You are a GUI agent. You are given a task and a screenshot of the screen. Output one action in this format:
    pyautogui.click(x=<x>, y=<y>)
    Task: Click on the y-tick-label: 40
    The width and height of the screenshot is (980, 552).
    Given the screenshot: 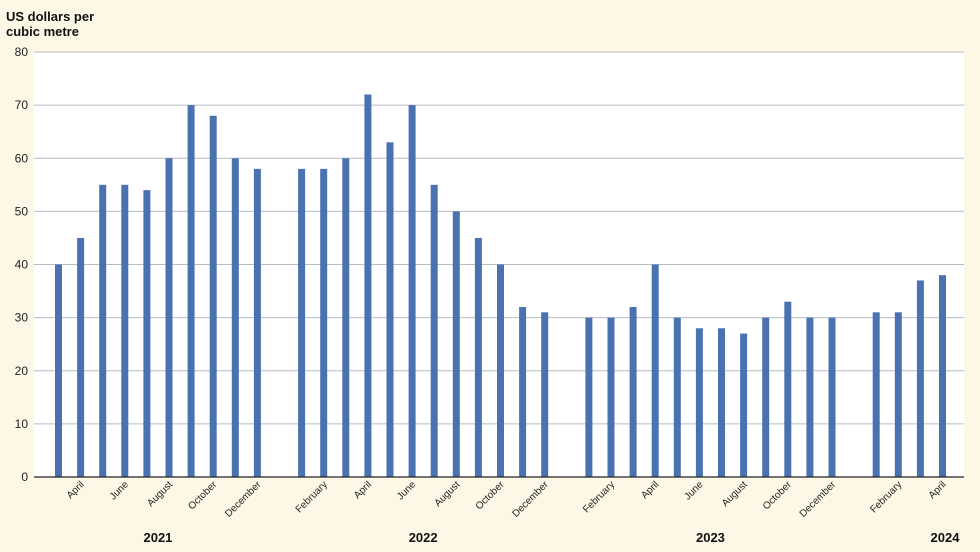 What is the action you would take?
    pyautogui.click(x=22, y=265)
    